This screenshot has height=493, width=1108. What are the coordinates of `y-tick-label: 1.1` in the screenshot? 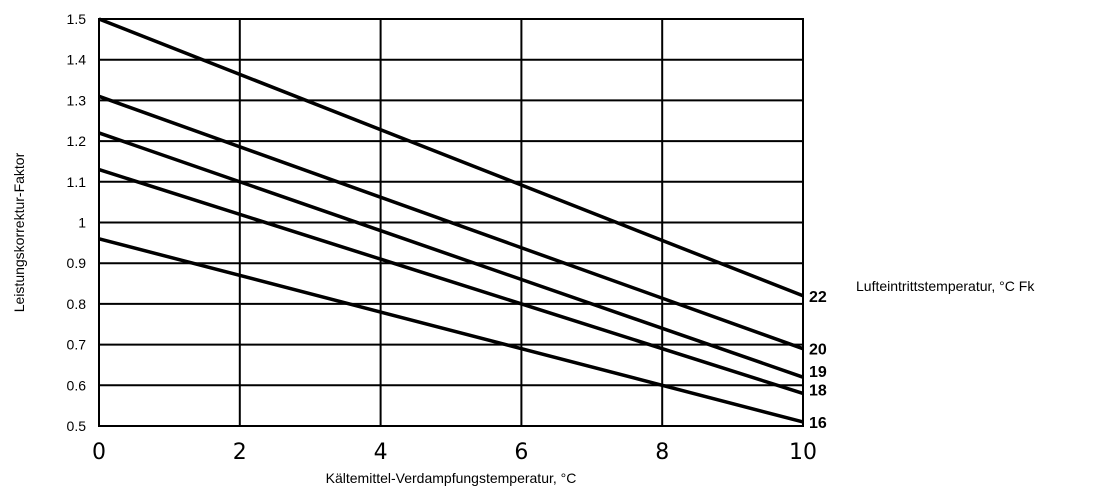 It's located at (77, 182).